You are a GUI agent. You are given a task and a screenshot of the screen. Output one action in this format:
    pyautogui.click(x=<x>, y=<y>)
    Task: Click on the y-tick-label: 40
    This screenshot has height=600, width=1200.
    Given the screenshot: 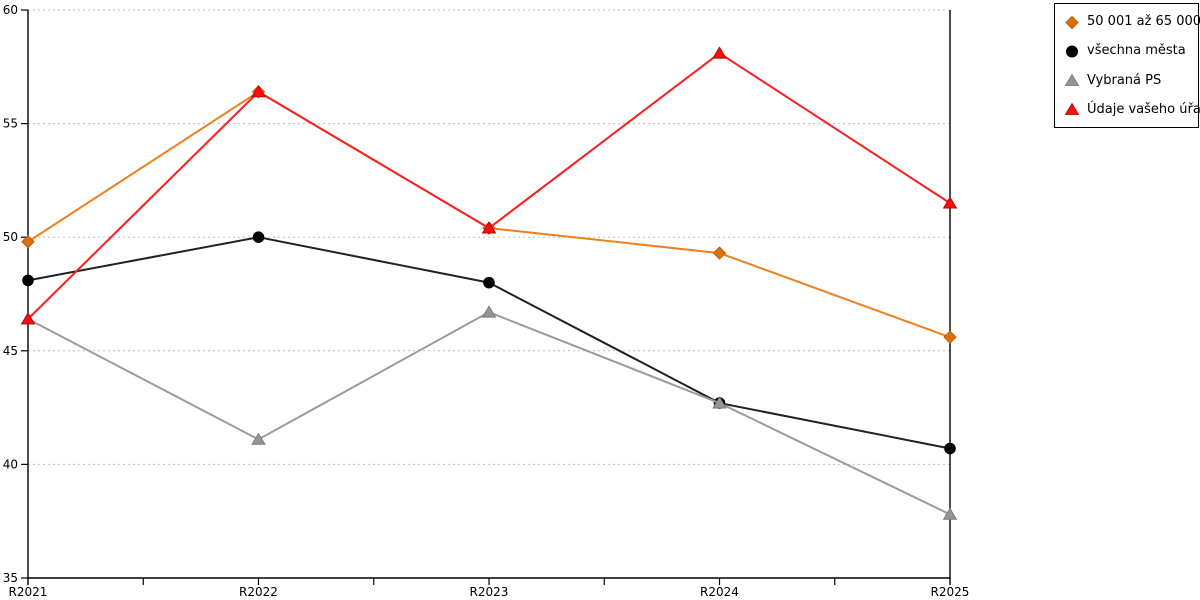 What is the action you would take?
    pyautogui.click(x=10, y=464)
    